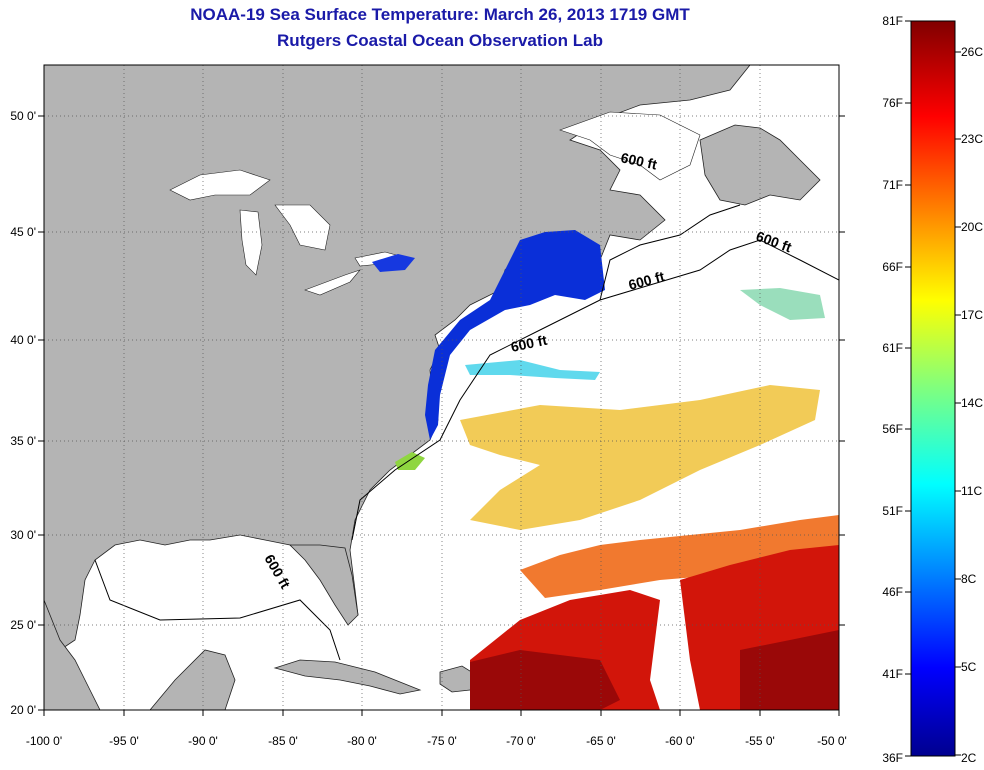  Describe the element at coordinates (892, 21) in the screenshot. I see `colorbar-f-label: 81F` at that location.